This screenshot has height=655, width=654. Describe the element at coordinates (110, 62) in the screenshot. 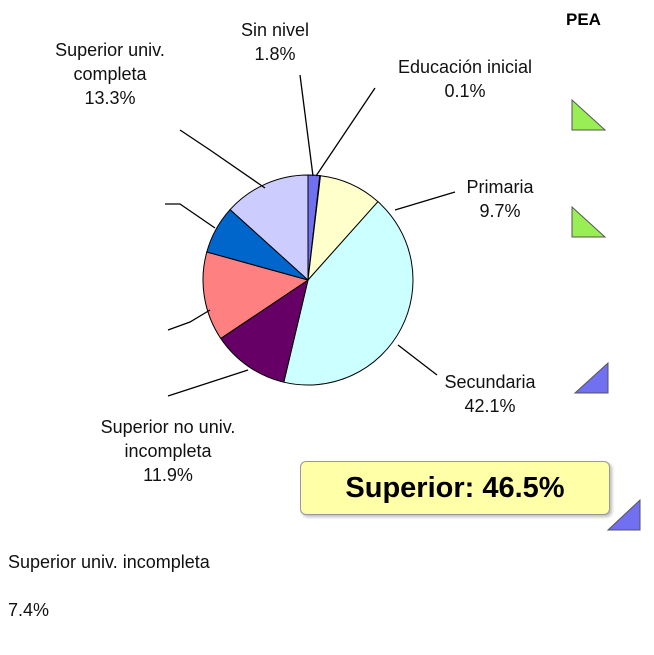

I see `slice-name: Superior univ. completa` at that location.